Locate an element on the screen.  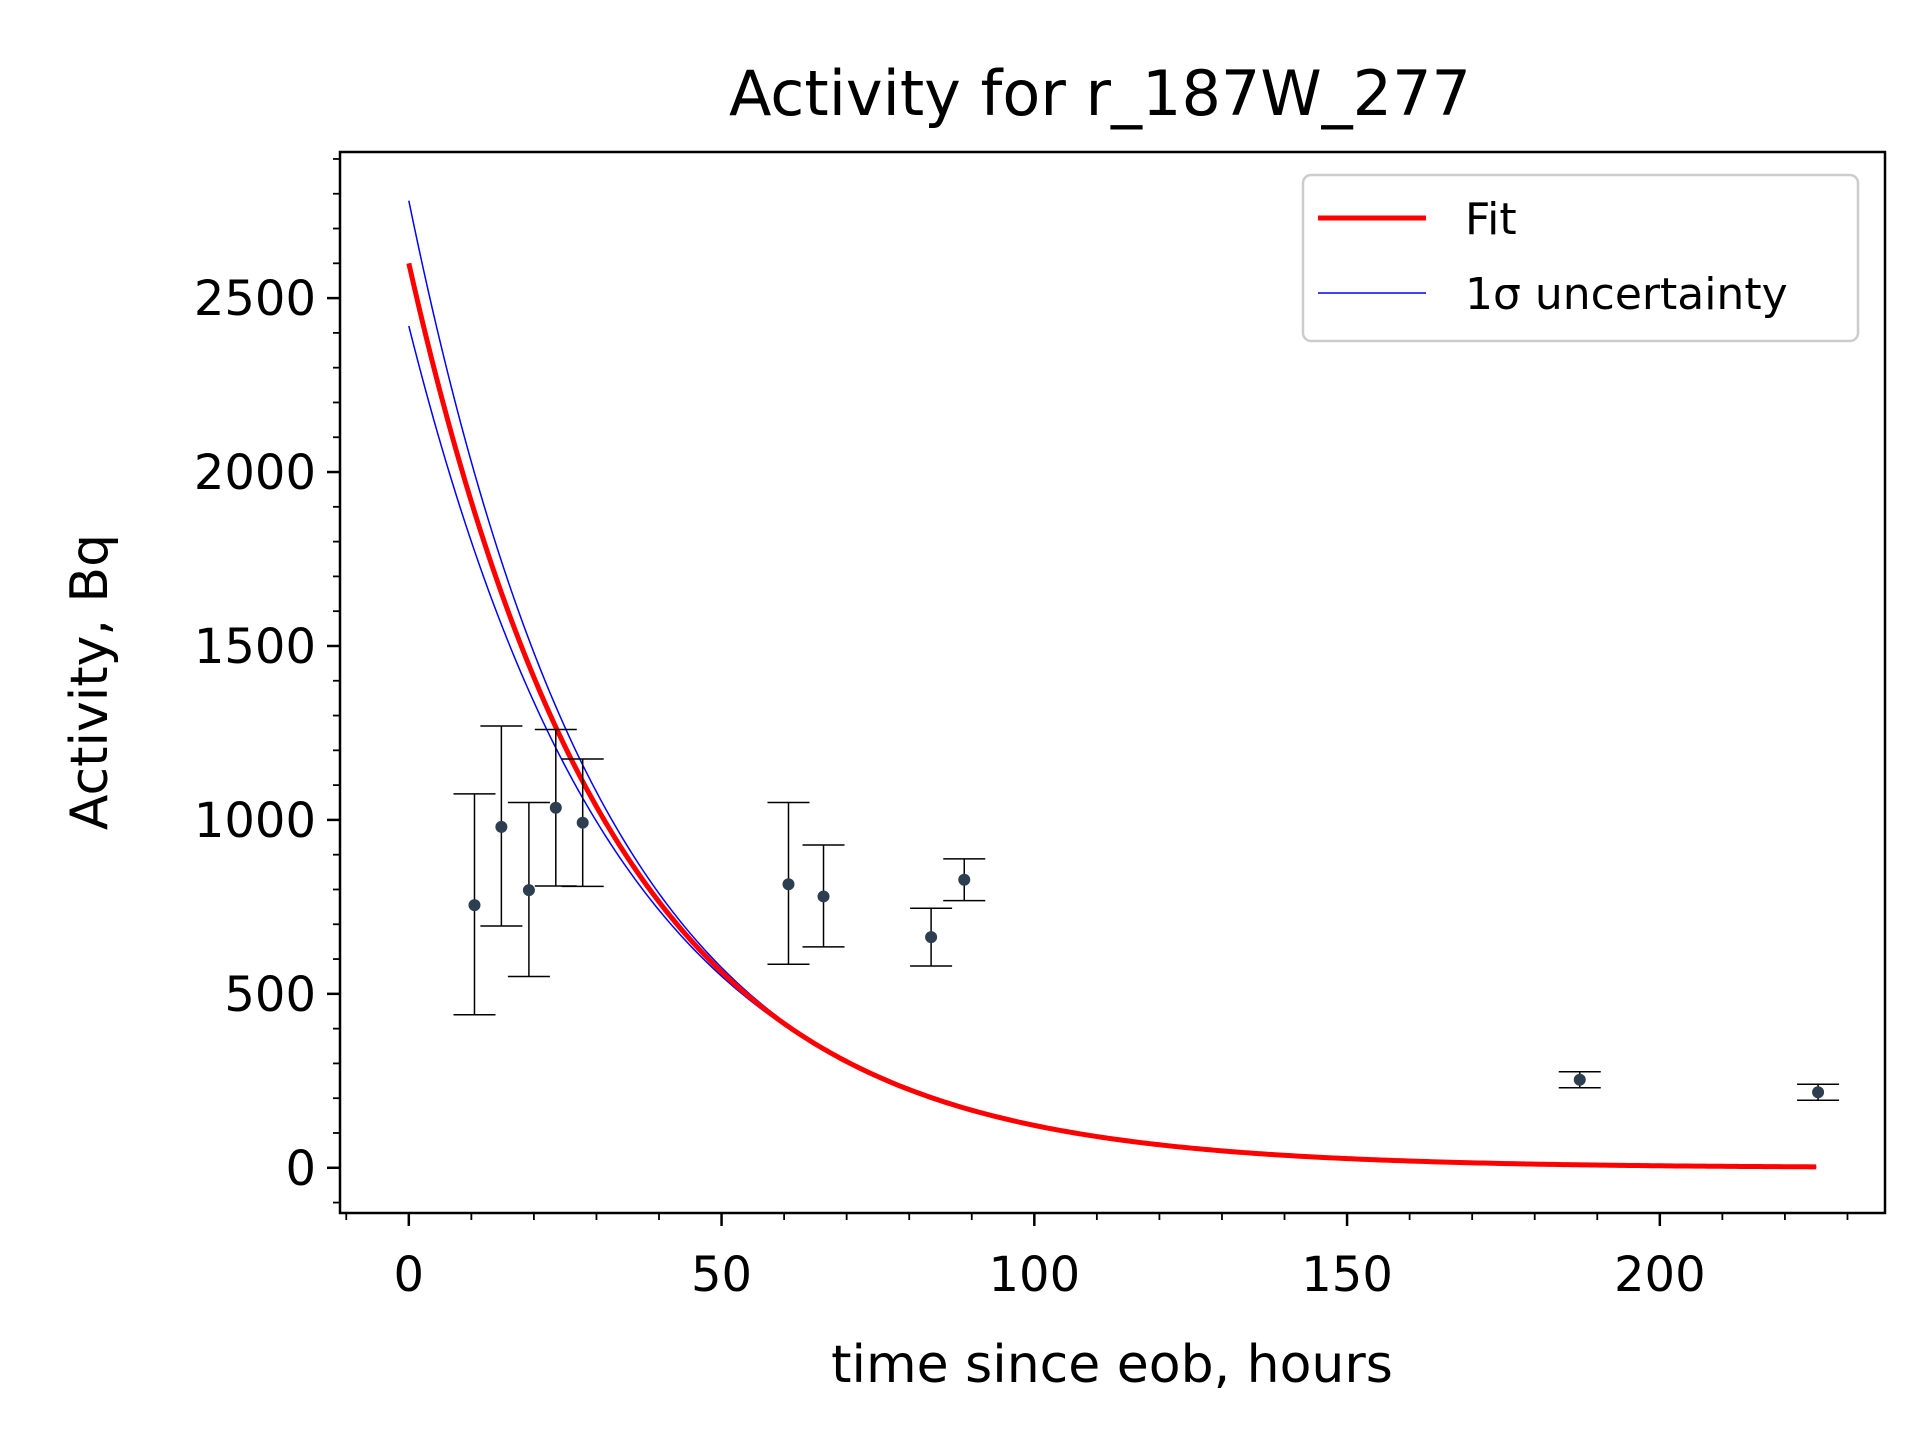
chart-title: Activity for r_187W_277 is located at coordinates (1100, 93).